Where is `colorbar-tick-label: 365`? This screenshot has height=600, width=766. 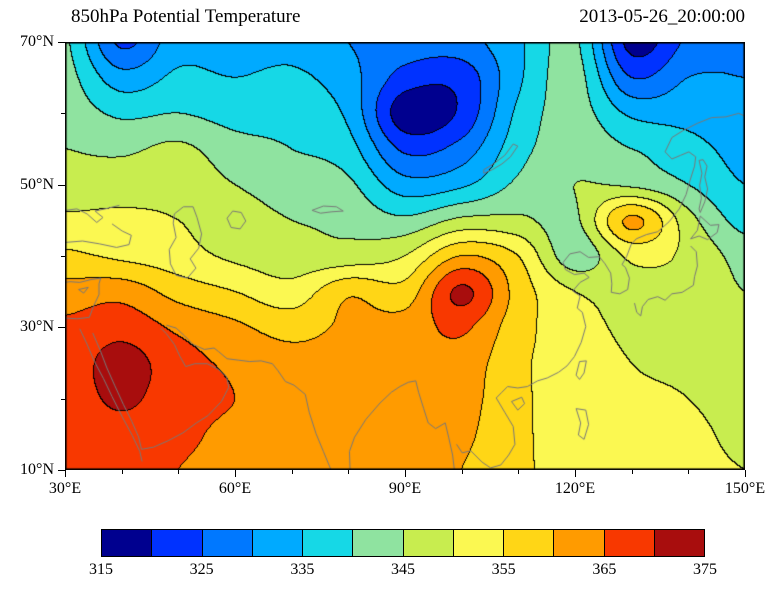 colorbar-tick-label: 365 is located at coordinates (604, 569).